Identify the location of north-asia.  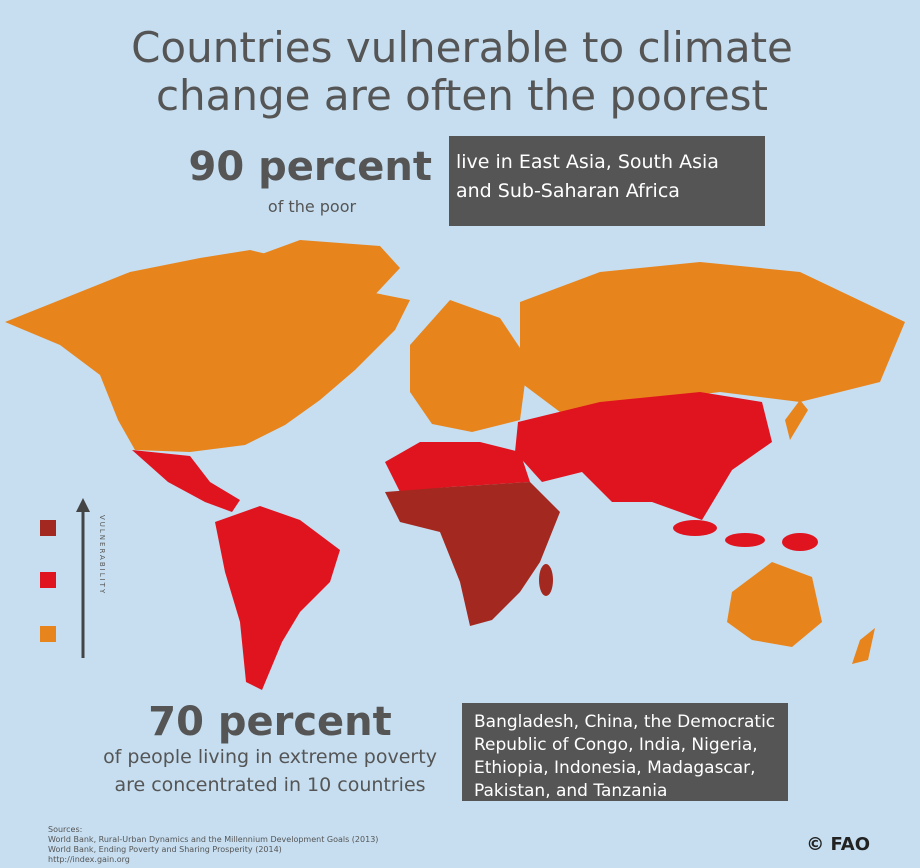
(712, 337).